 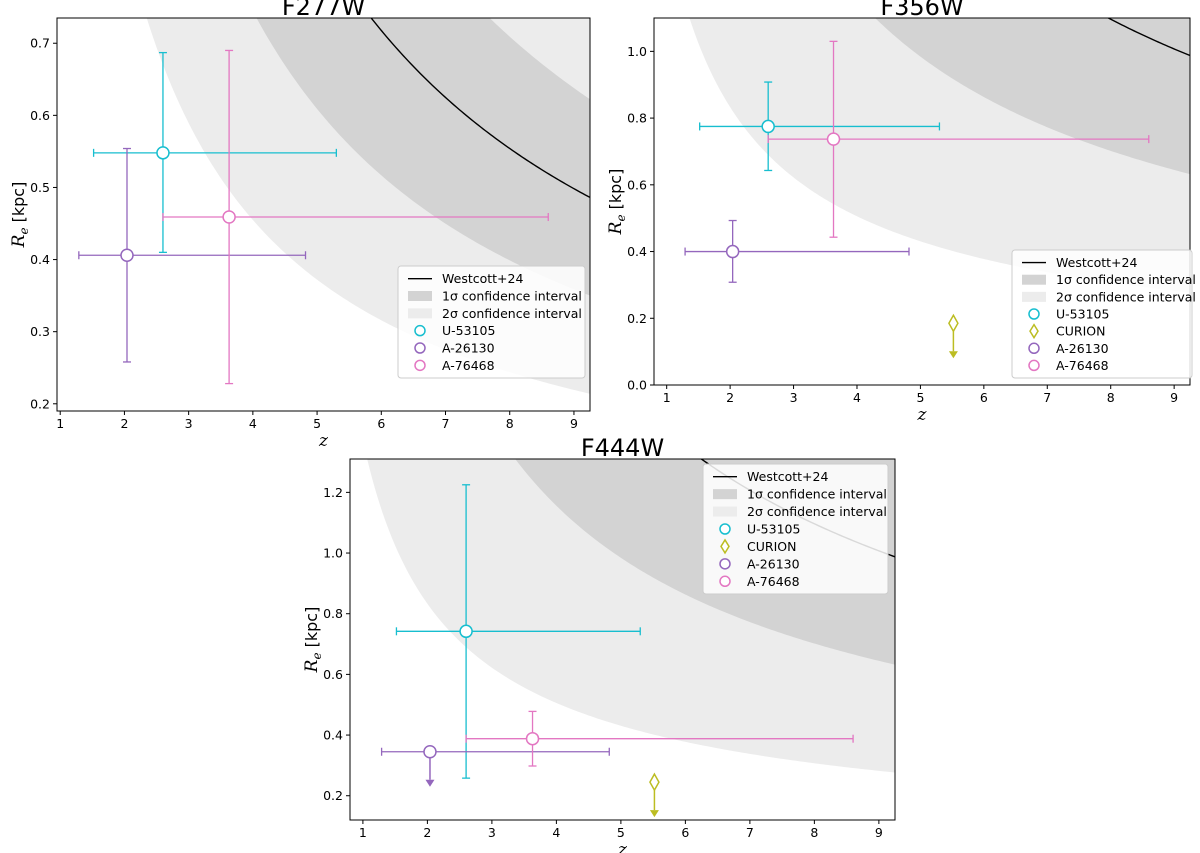 I want to click on y-tick-label: 0.3, so click(x=40, y=331).